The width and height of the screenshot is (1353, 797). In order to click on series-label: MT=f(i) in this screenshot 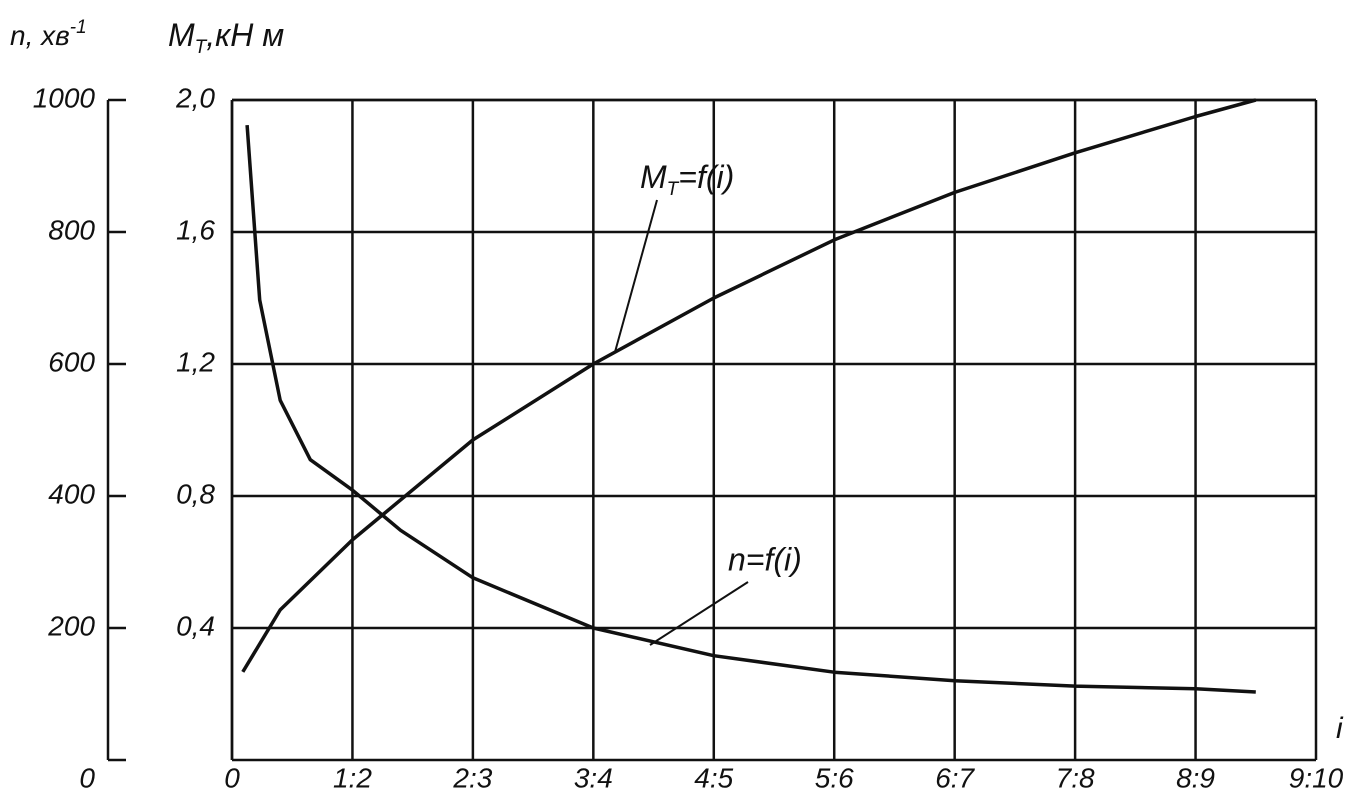, I will do `click(687, 179)`.